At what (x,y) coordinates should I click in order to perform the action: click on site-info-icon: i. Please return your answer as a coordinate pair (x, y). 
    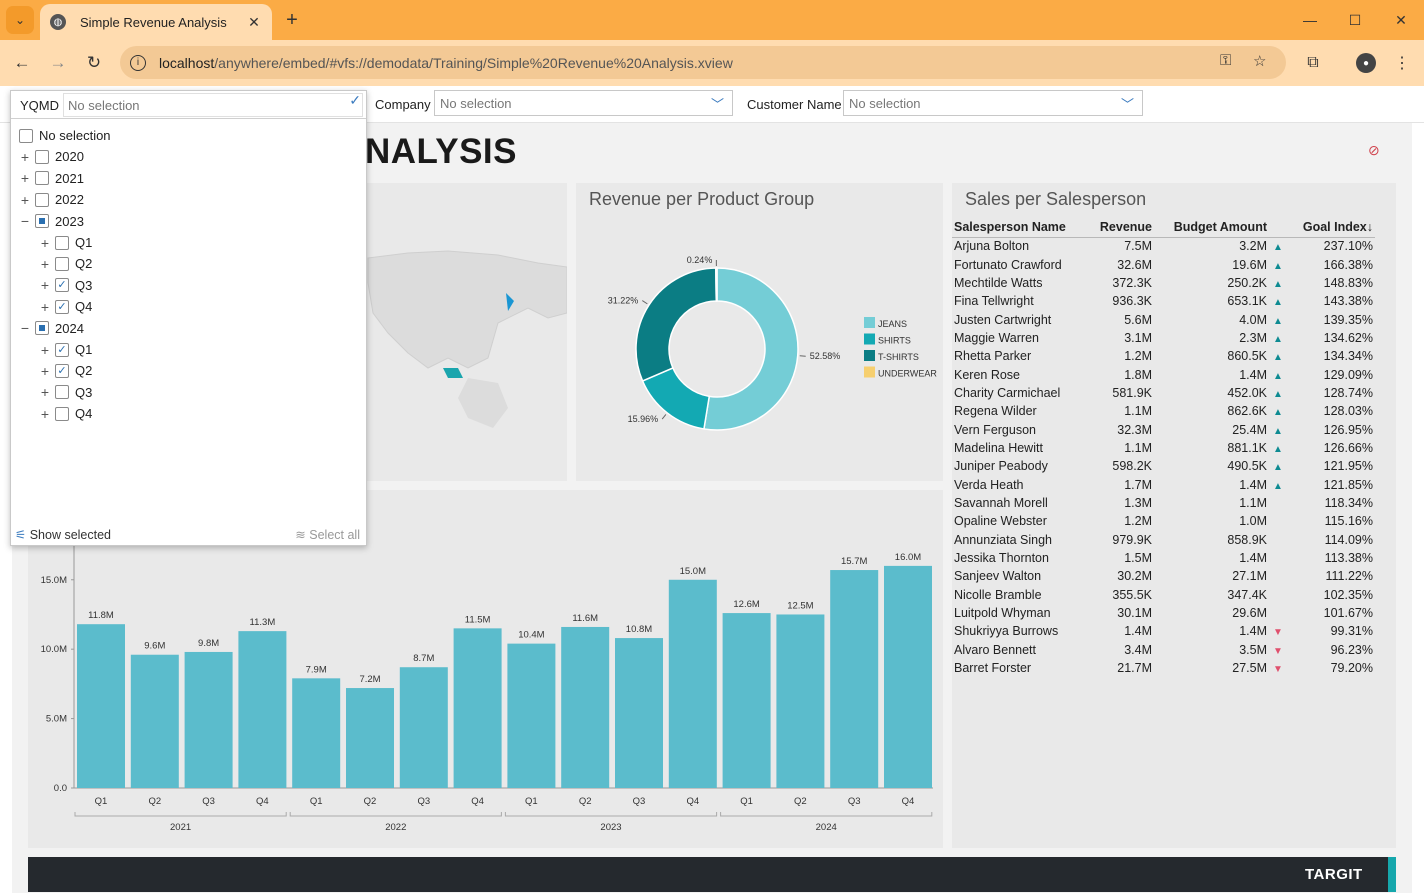
    Looking at the image, I should click on (138, 63).